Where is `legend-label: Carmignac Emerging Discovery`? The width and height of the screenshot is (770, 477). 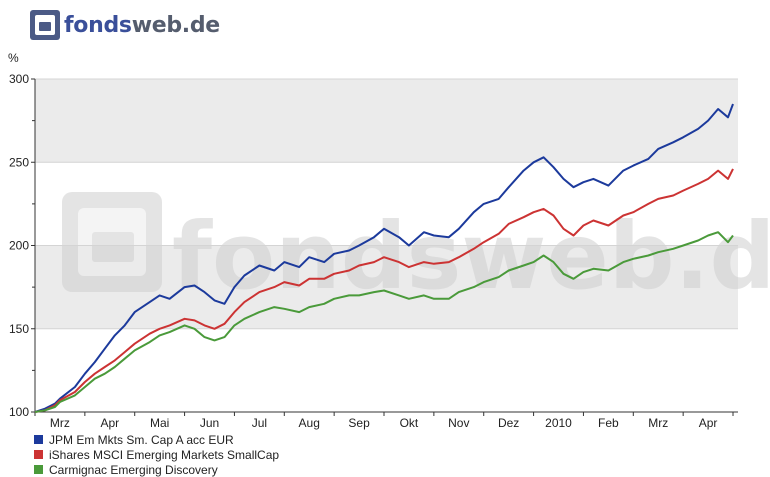 legend-label: Carmignac Emerging Discovery is located at coordinates (133, 469).